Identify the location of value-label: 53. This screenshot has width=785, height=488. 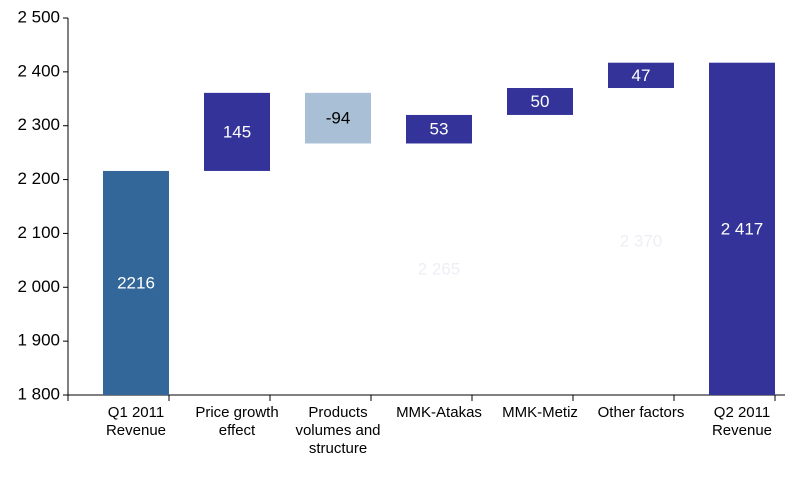
(439, 129).